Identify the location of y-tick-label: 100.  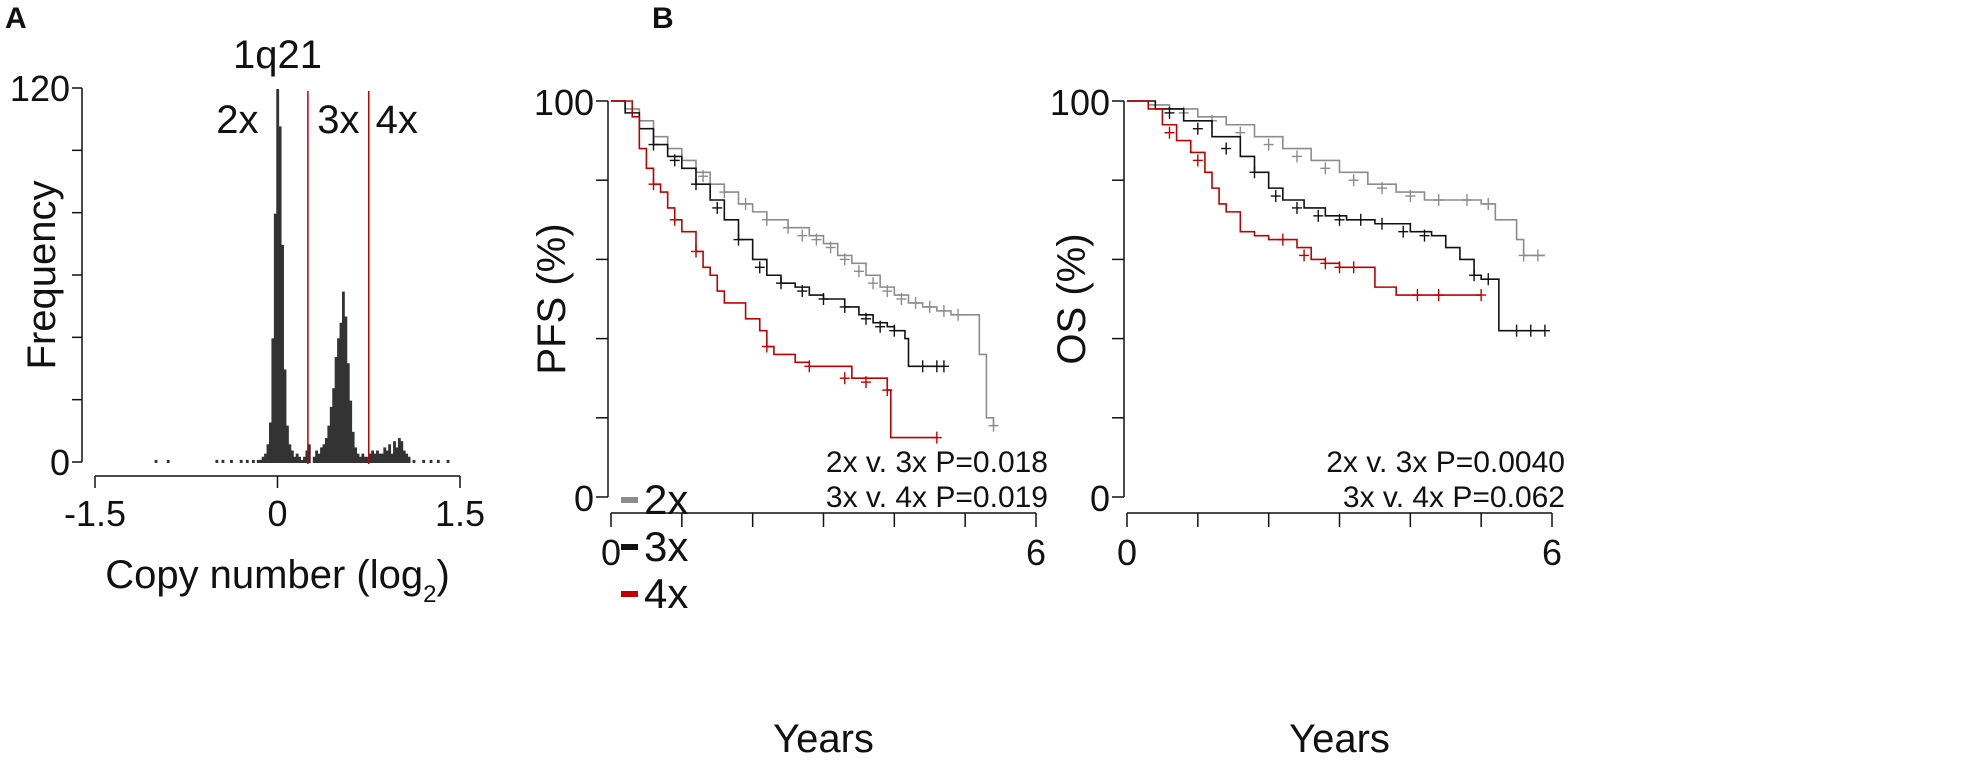
(564, 102).